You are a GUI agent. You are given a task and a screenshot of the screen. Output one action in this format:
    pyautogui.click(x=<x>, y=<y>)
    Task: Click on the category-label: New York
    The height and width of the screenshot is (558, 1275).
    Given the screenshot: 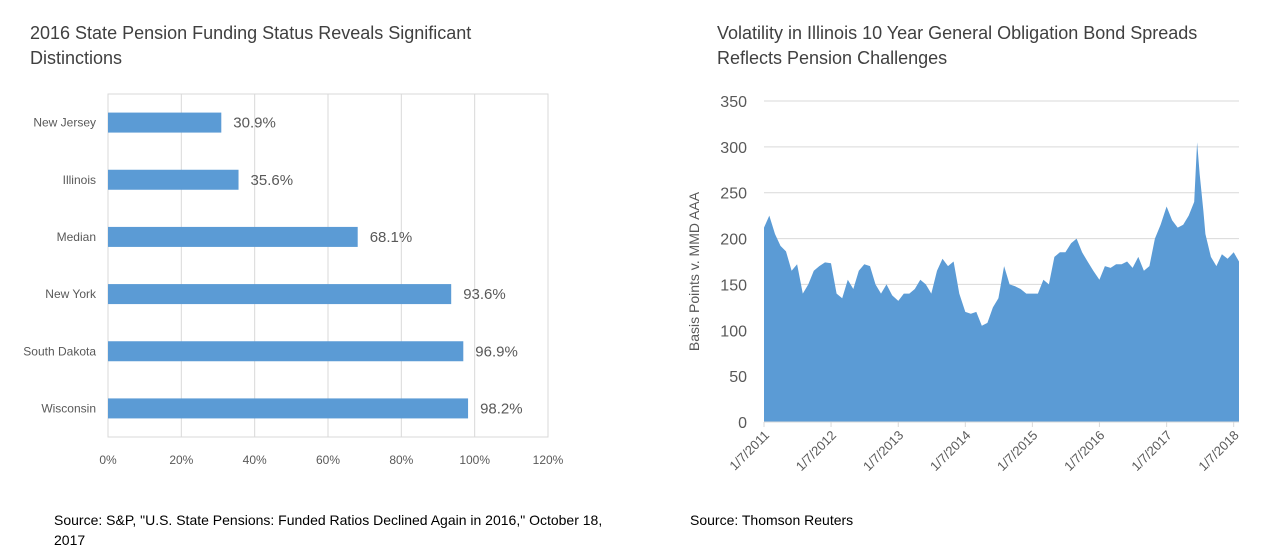 What is the action you would take?
    pyautogui.click(x=71, y=294)
    